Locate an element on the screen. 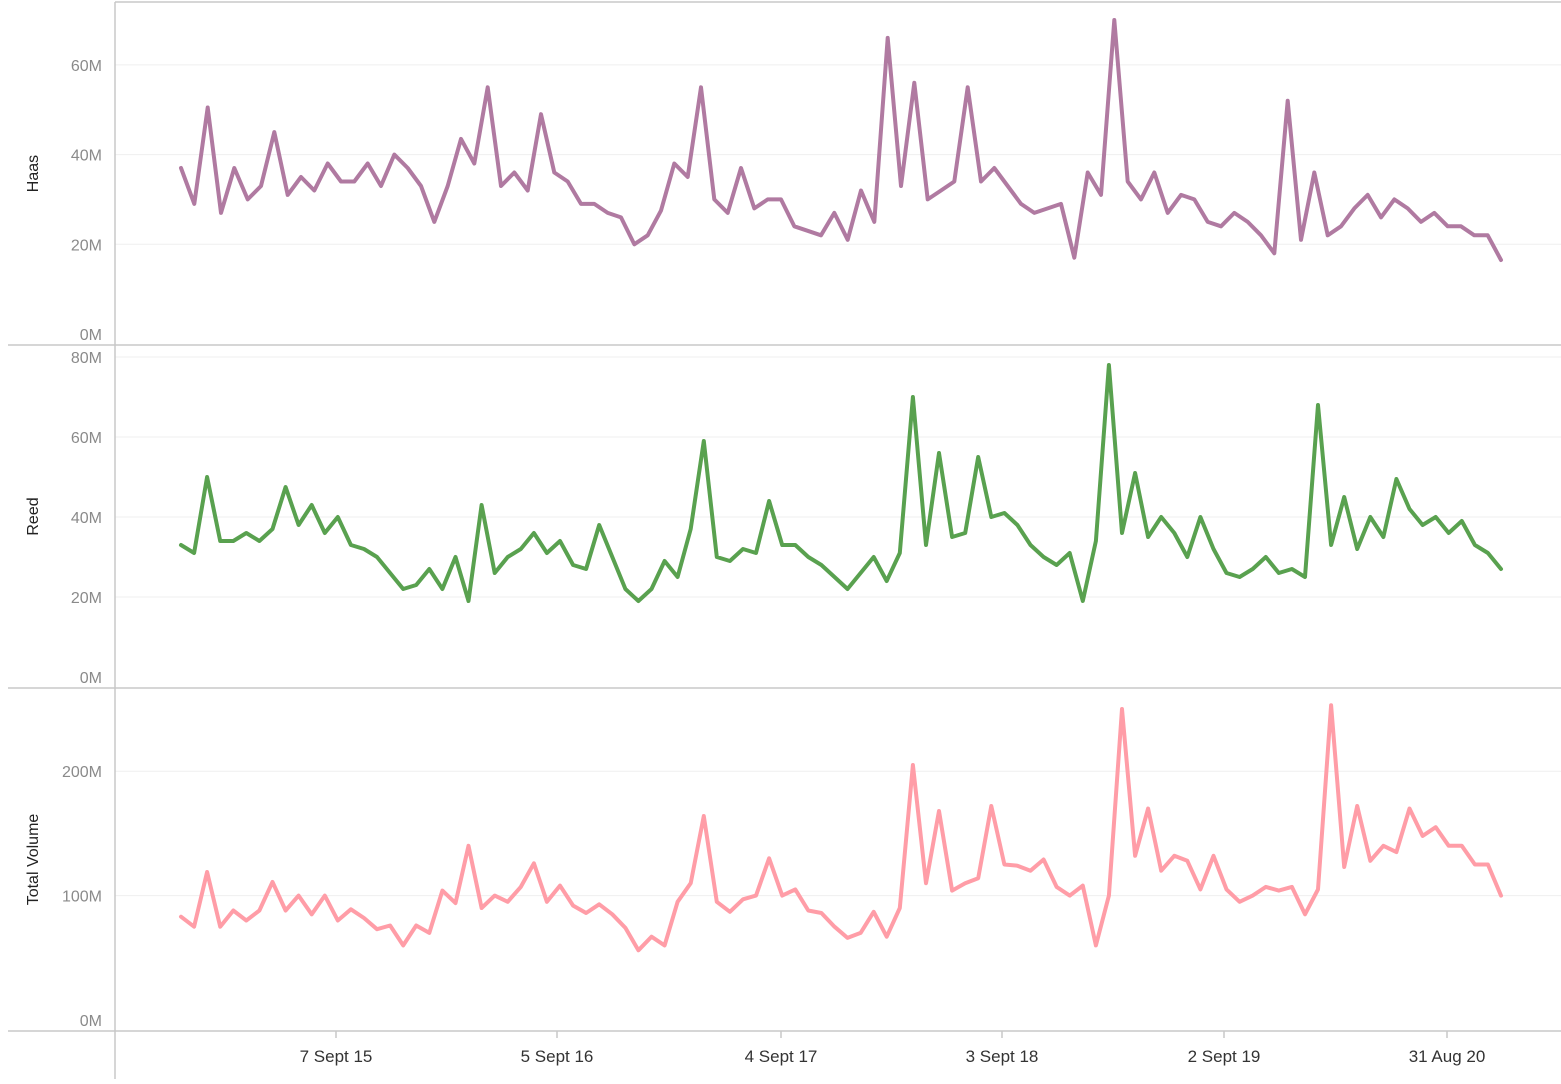 This screenshot has height=1084, width=1561. x-tick-label: 31 Aug 20 is located at coordinates (1447, 1056).